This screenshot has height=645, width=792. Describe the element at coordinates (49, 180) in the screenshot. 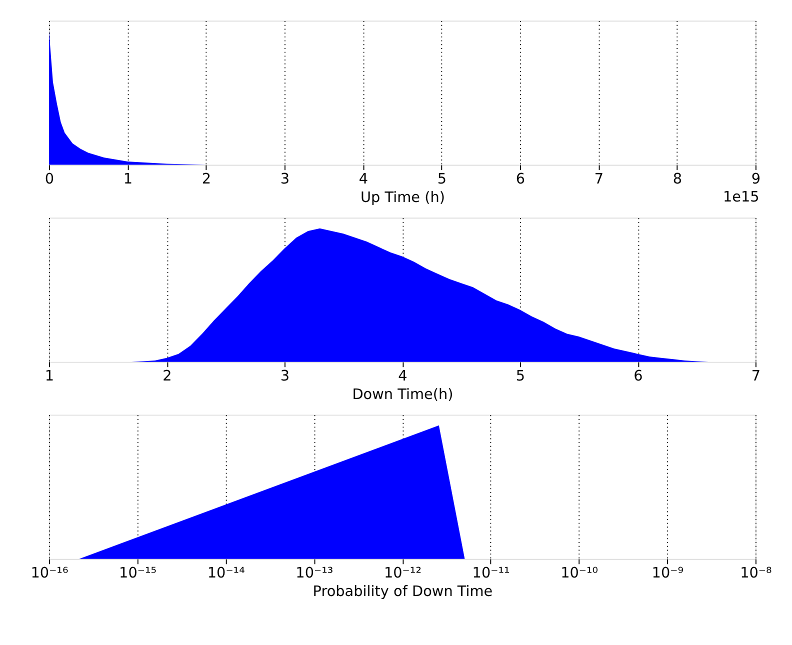

I see `x-tick-label: 0` at that location.